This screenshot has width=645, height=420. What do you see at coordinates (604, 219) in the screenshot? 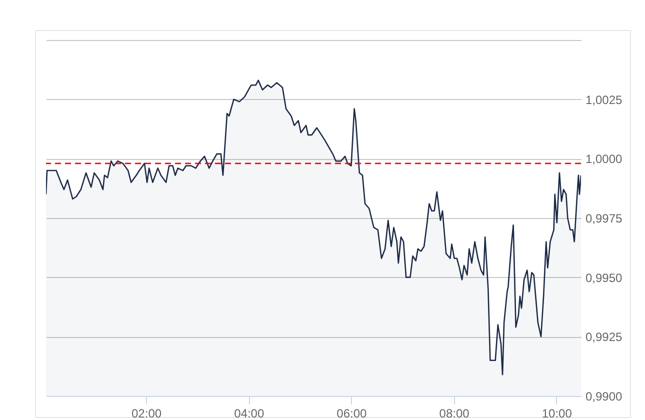
I see `y-tick-label: 0,9975` at bounding box center [604, 219].